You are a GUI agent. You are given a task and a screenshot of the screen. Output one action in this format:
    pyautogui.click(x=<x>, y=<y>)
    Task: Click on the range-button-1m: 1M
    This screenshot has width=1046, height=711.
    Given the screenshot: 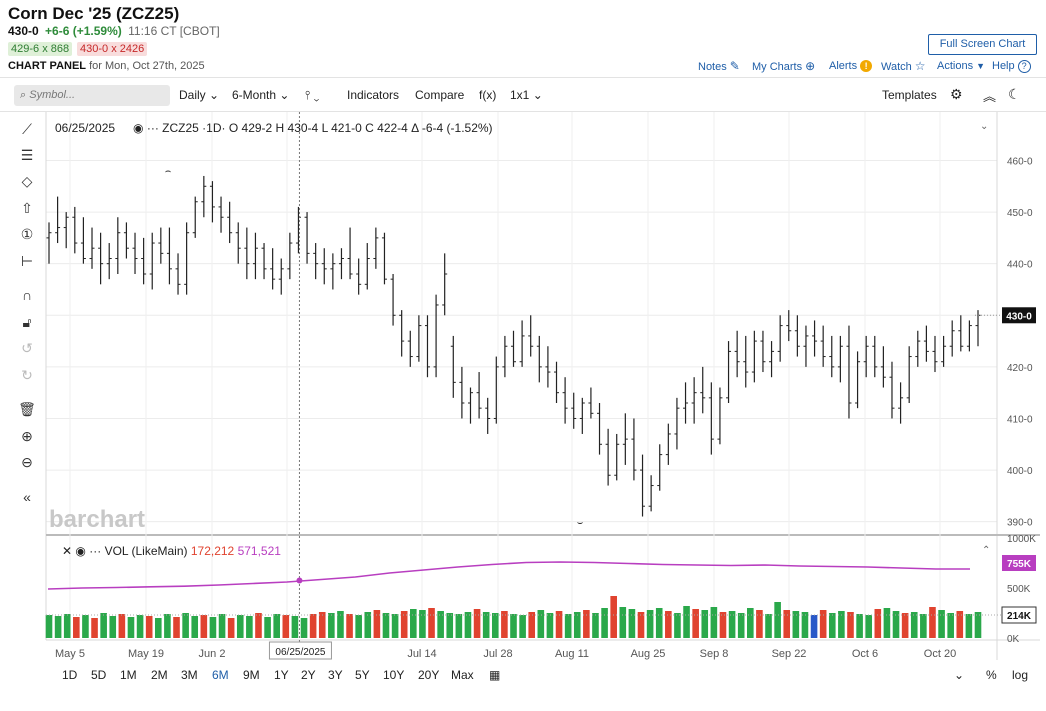 What is the action you would take?
    pyautogui.click(x=128, y=675)
    